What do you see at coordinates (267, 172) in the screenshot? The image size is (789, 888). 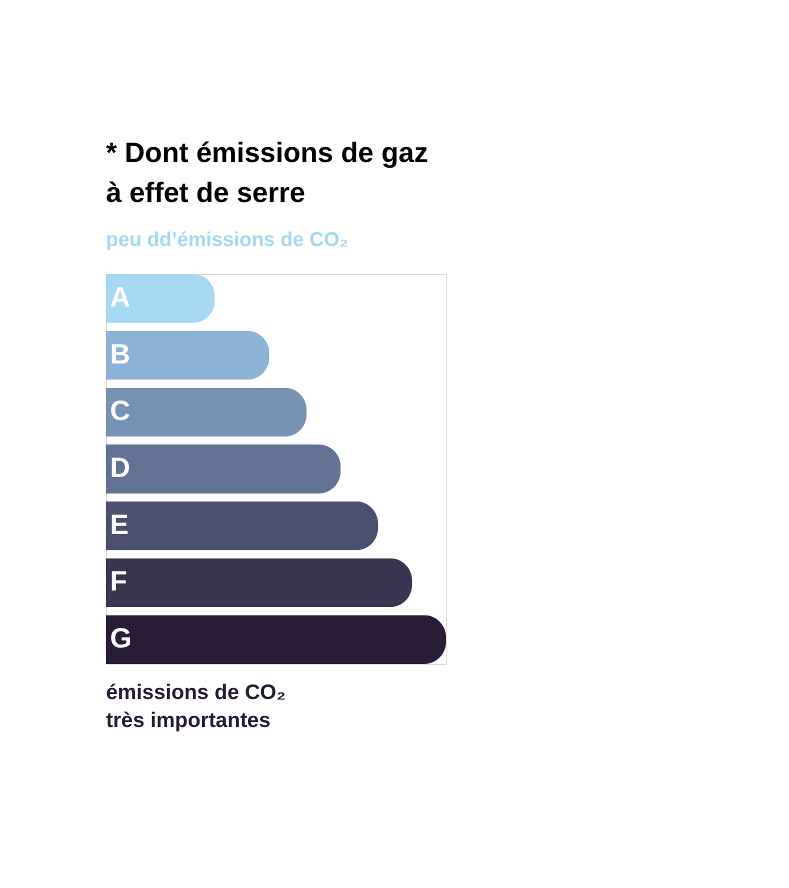 I see `chart-title: * Dont émissions de gaz à effet de serre` at bounding box center [267, 172].